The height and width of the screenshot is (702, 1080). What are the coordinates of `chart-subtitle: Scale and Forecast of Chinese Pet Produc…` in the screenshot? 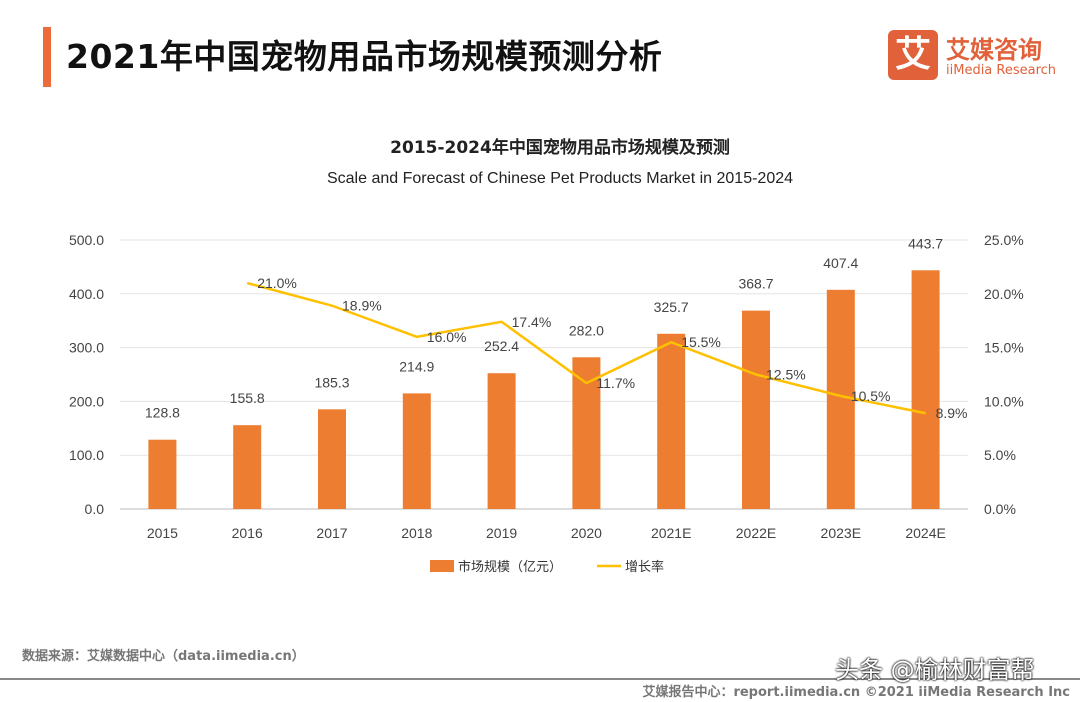 It's located at (560, 178).